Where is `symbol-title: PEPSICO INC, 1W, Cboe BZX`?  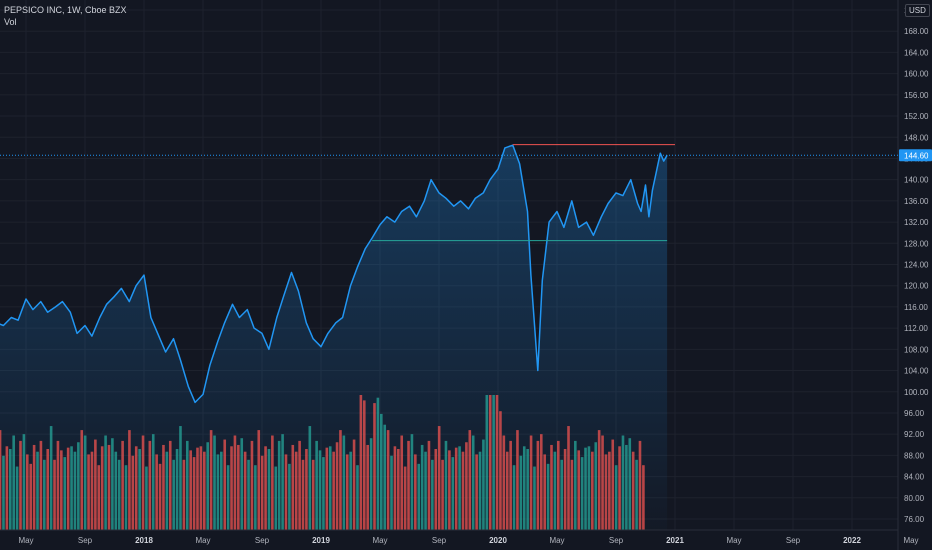 symbol-title: PEPSICO INC, 1W, Cboe BZX is located at coordinates (65, 10).